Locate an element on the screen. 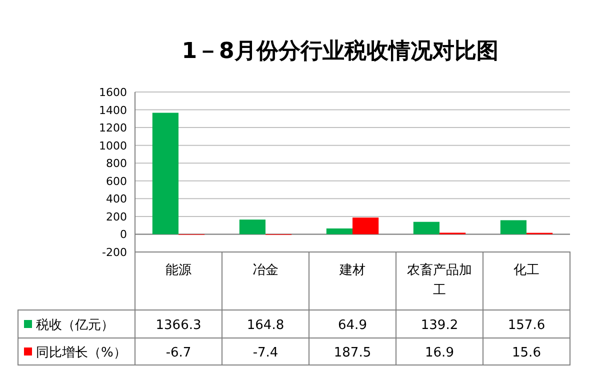 Image resolution: width=595 pixels, height=382 pixels. x-tick-label: 建材 is located at coordinates (352, 270).